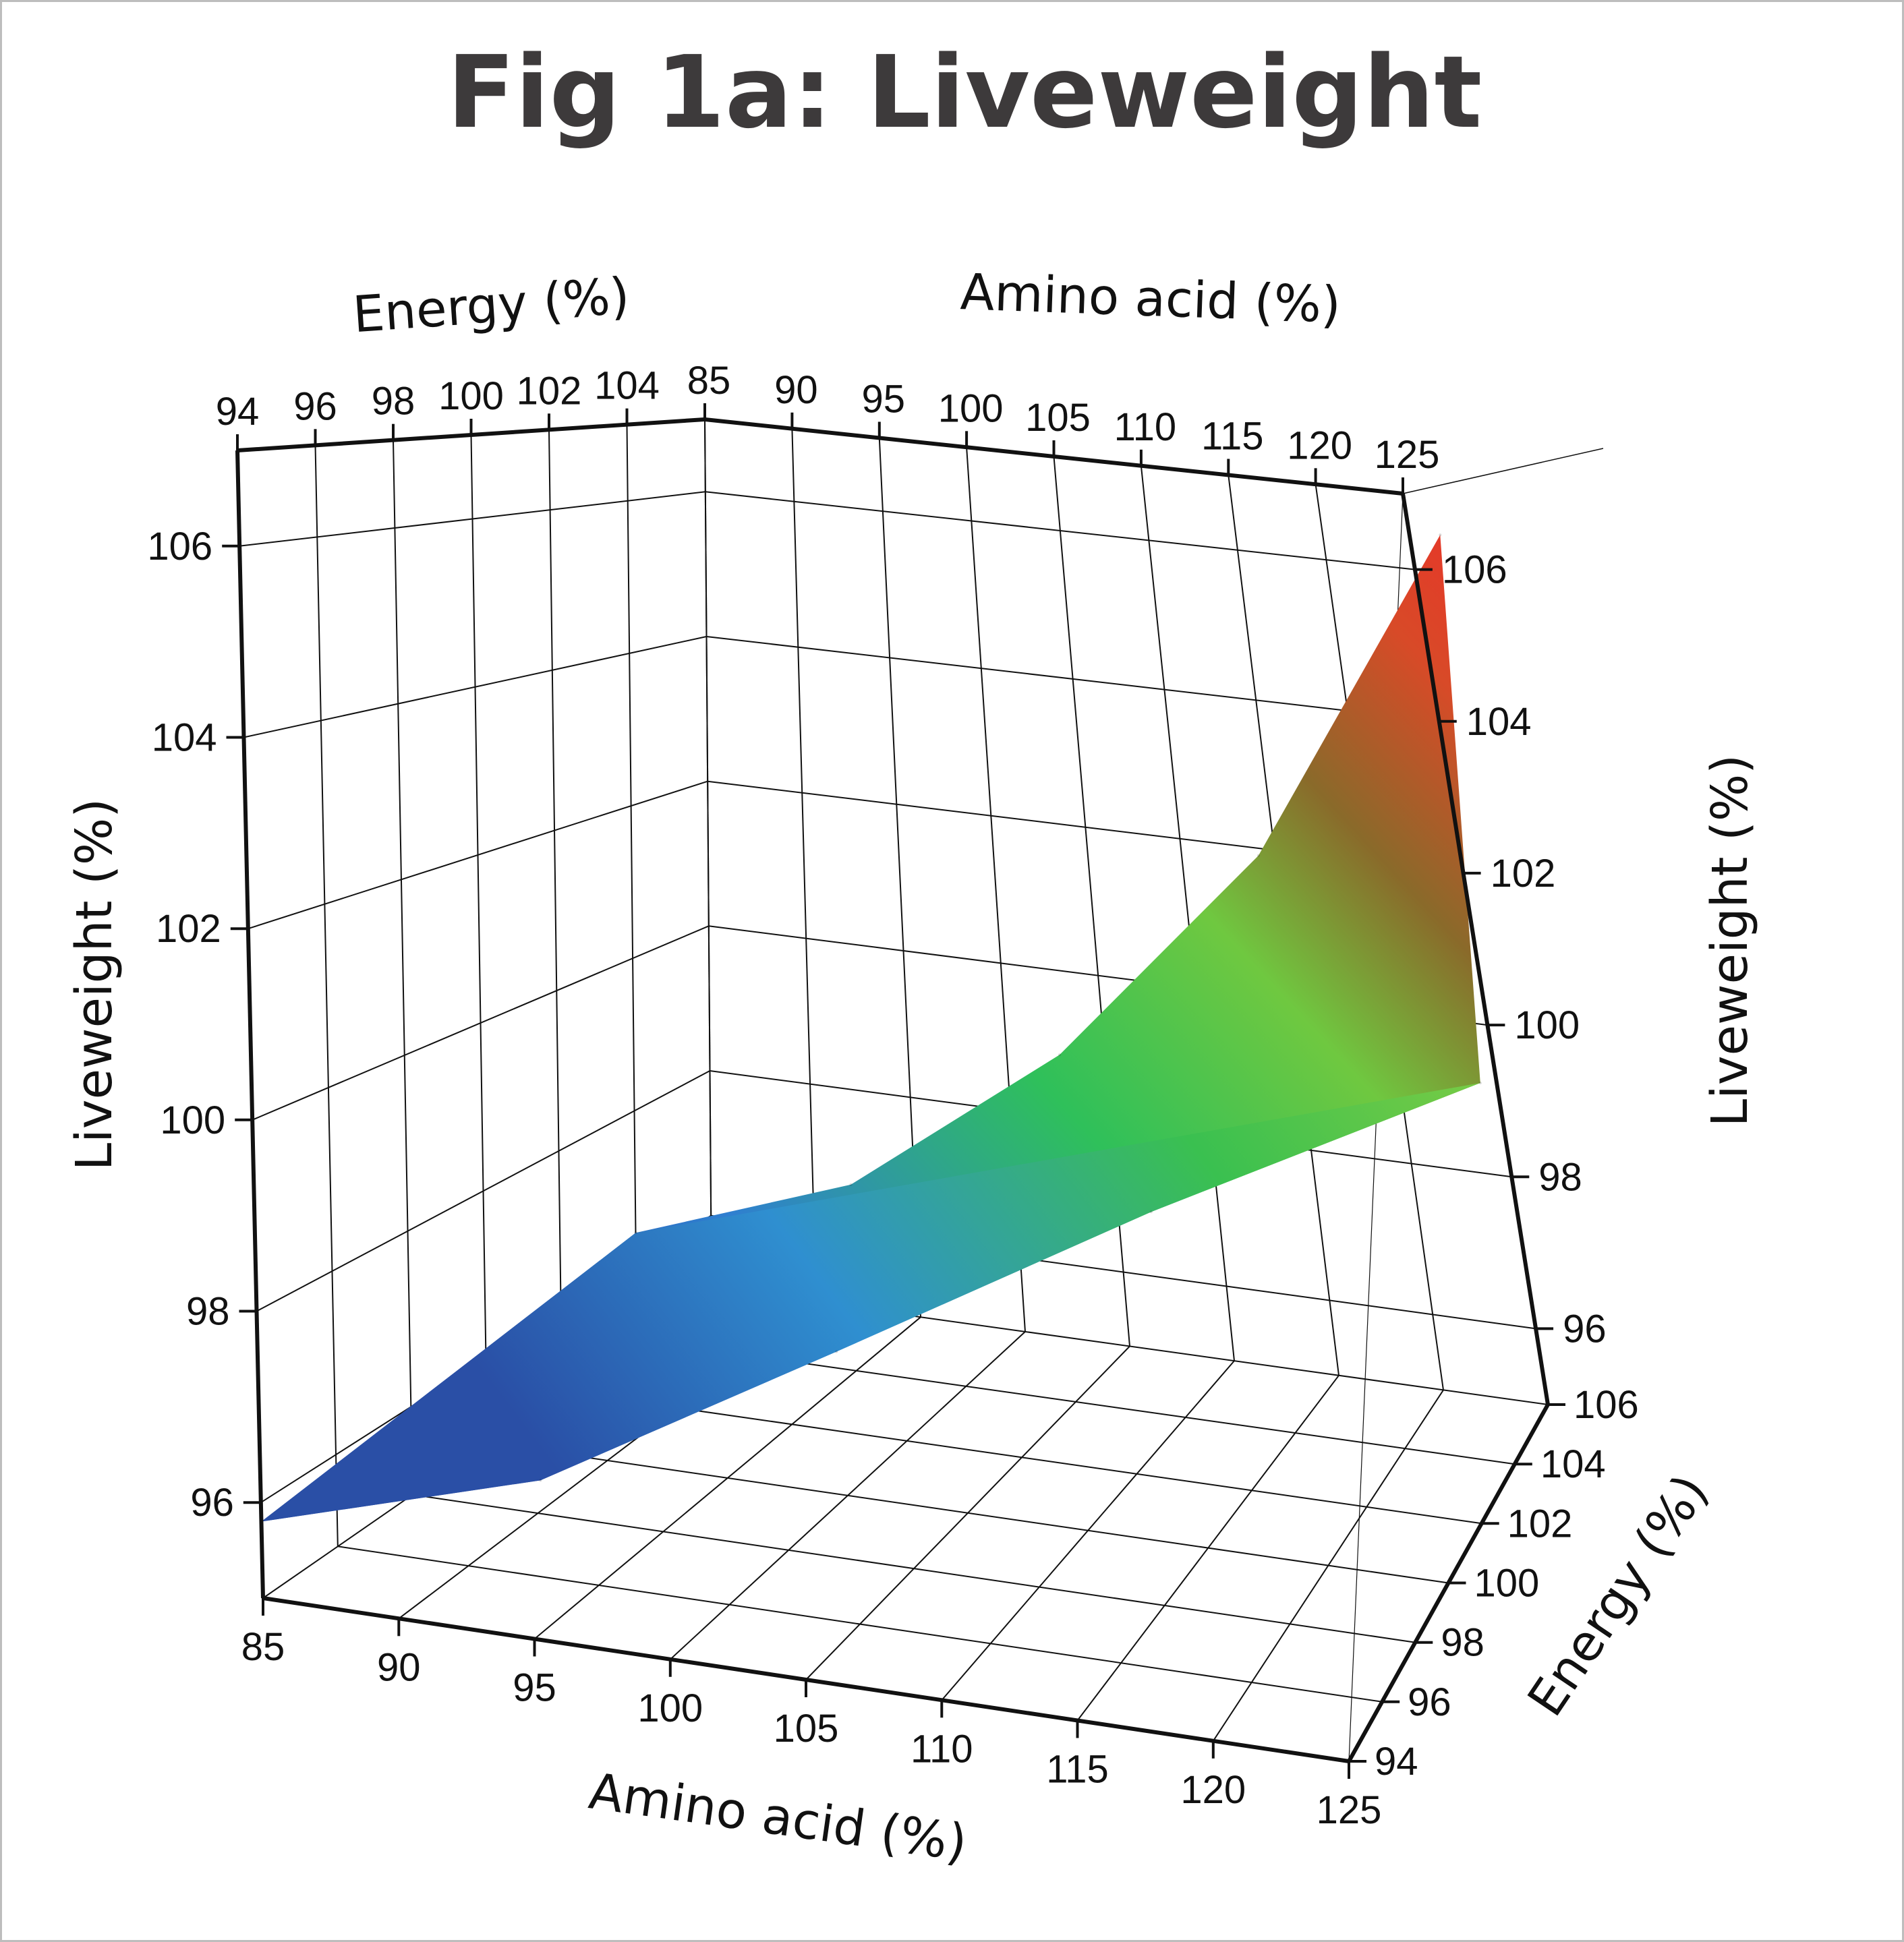 This screenshot has height=1942, width=1904. I want to click on amino-tick-label-top: 85, so click(709, 381).